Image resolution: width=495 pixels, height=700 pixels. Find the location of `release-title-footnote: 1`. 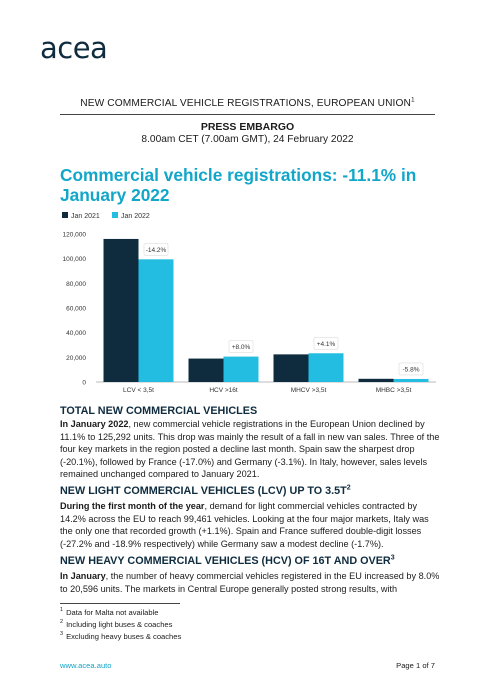

release-title-footnote: 1 is located at coordinates (412, 100).